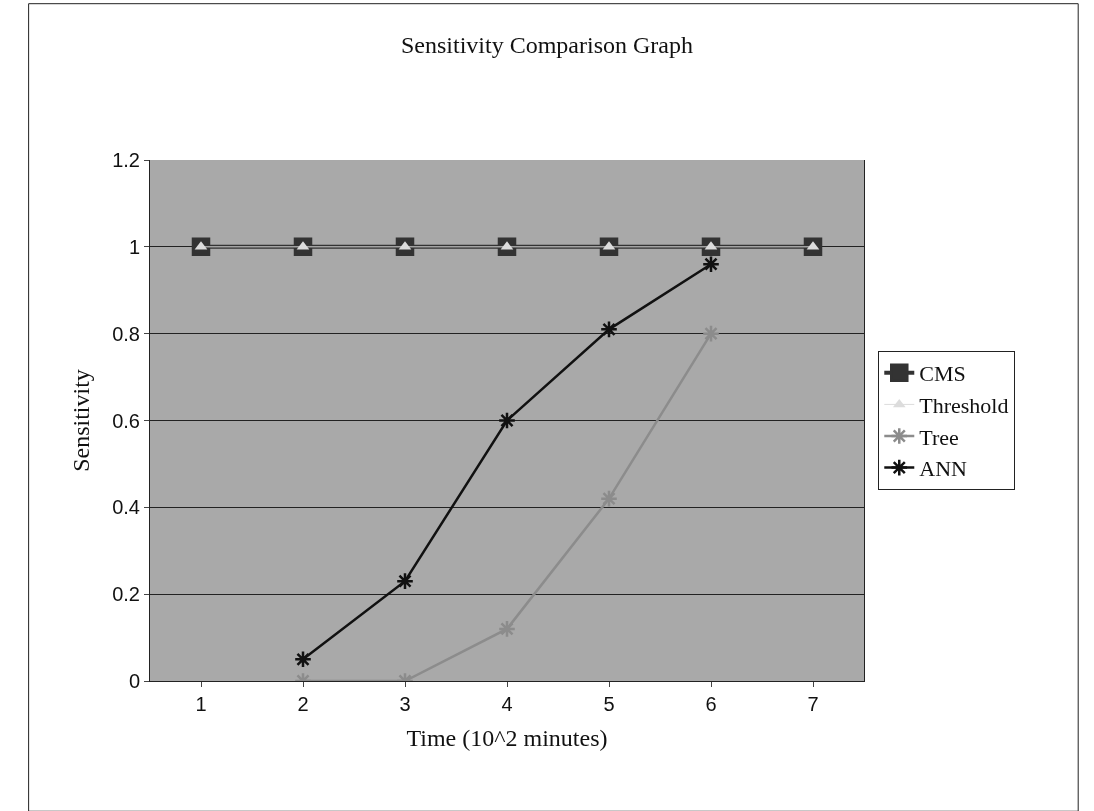 This screenshot has height=811, width=1094. Describe the element at coordinates (942, 374) in the screenshot. I see `legend-label: CMS` at that location.